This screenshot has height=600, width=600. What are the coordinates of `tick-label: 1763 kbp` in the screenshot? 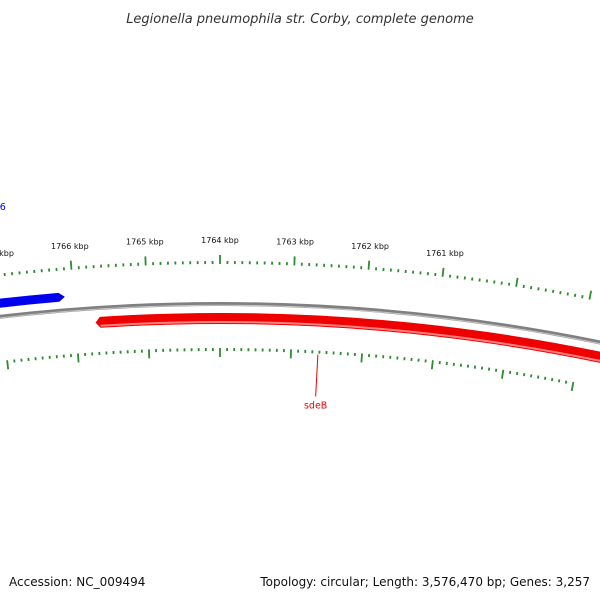 It's located at (295, 241).